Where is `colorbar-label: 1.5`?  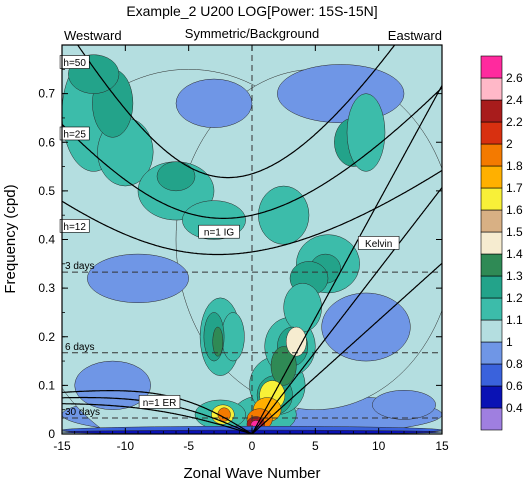 colorbar-label: 1.5 is located at coordinates (514, 232).